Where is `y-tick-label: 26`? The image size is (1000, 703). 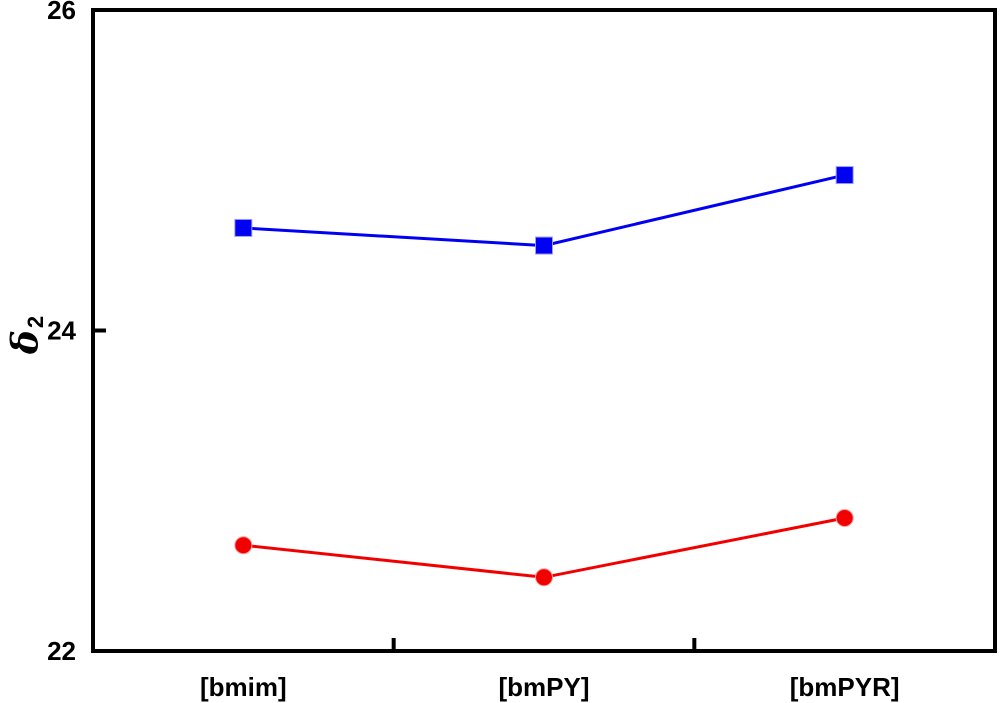
y-tick-label: 26 is located at coordinates (61, 12).